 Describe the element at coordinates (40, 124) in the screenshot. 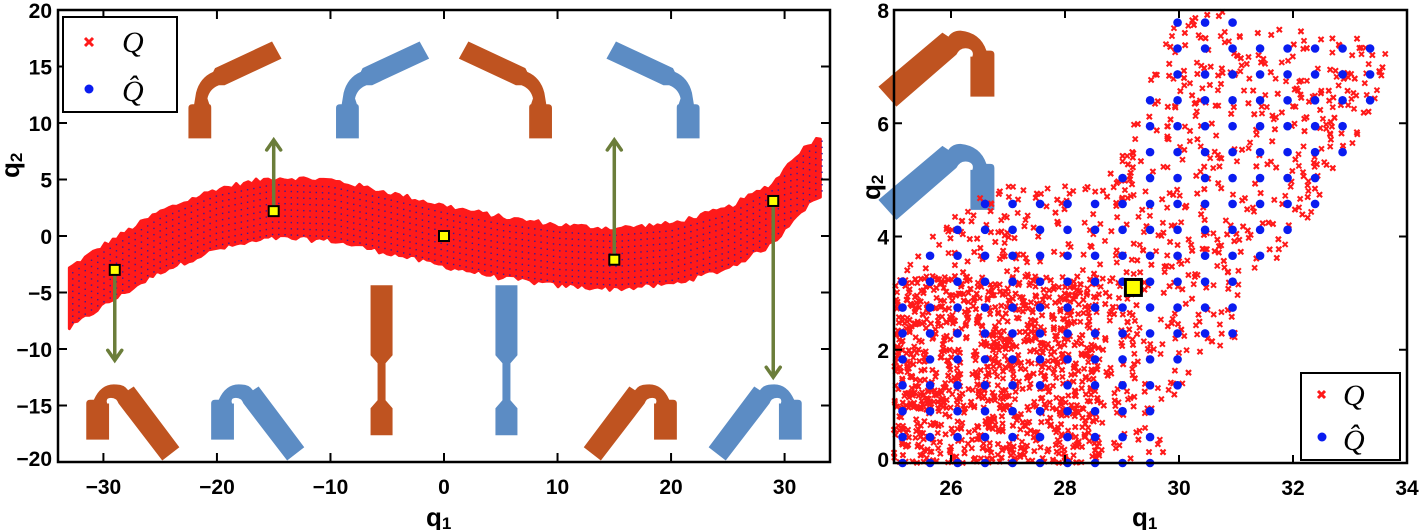

I see `y-tick-label: 10` at that location.